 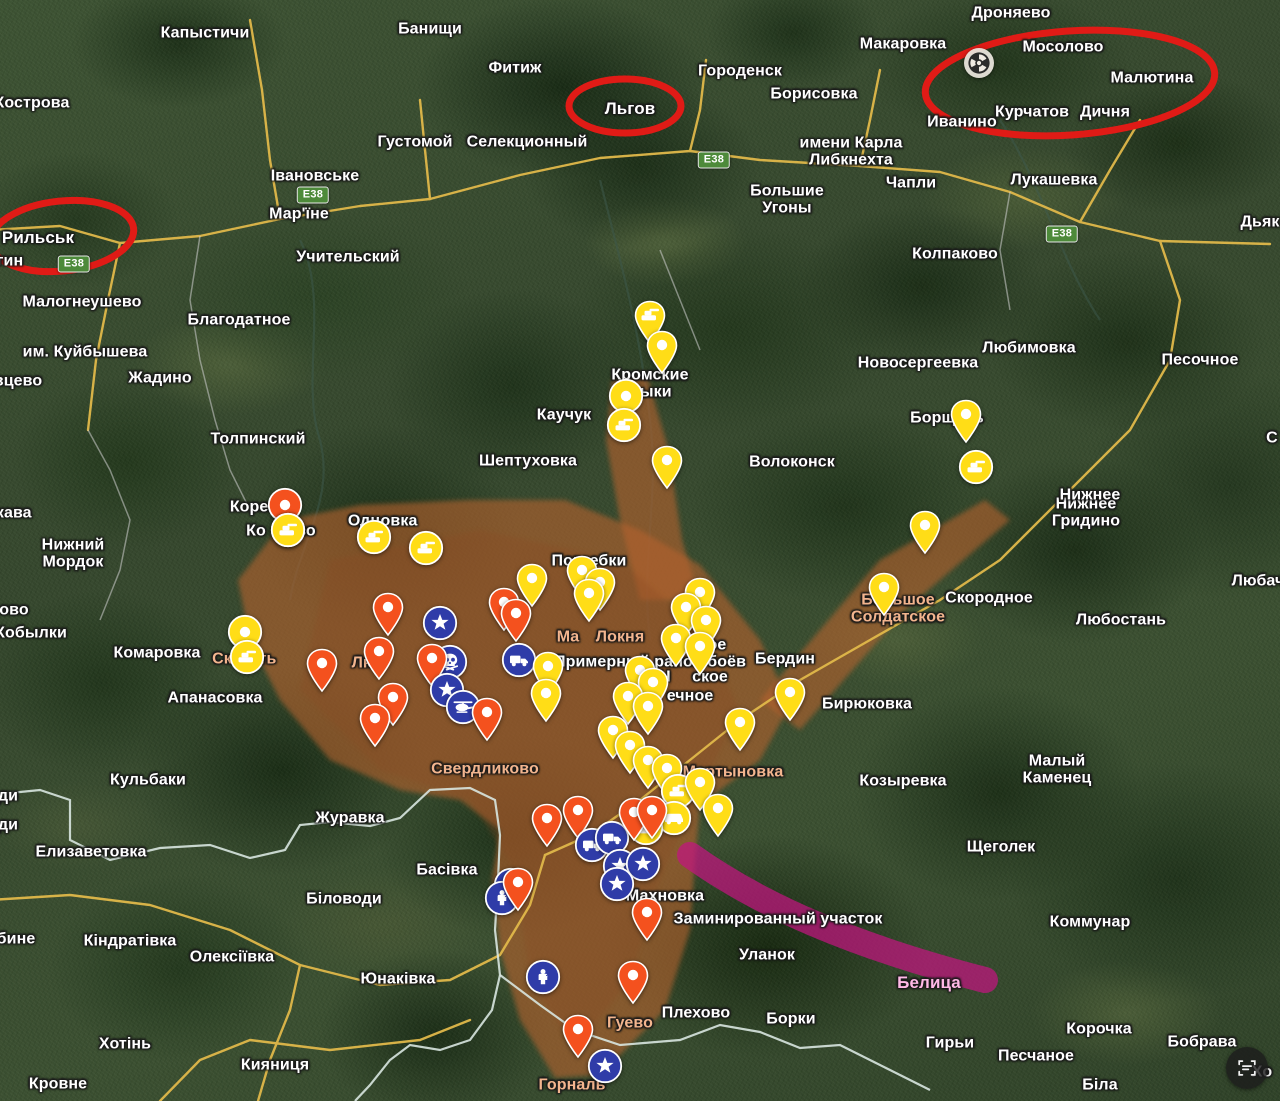 What do you see at coordinates (543, 977) in the screenshot?
I see `map-marker-blue-pow: ?` at bounding box center [543, 977].